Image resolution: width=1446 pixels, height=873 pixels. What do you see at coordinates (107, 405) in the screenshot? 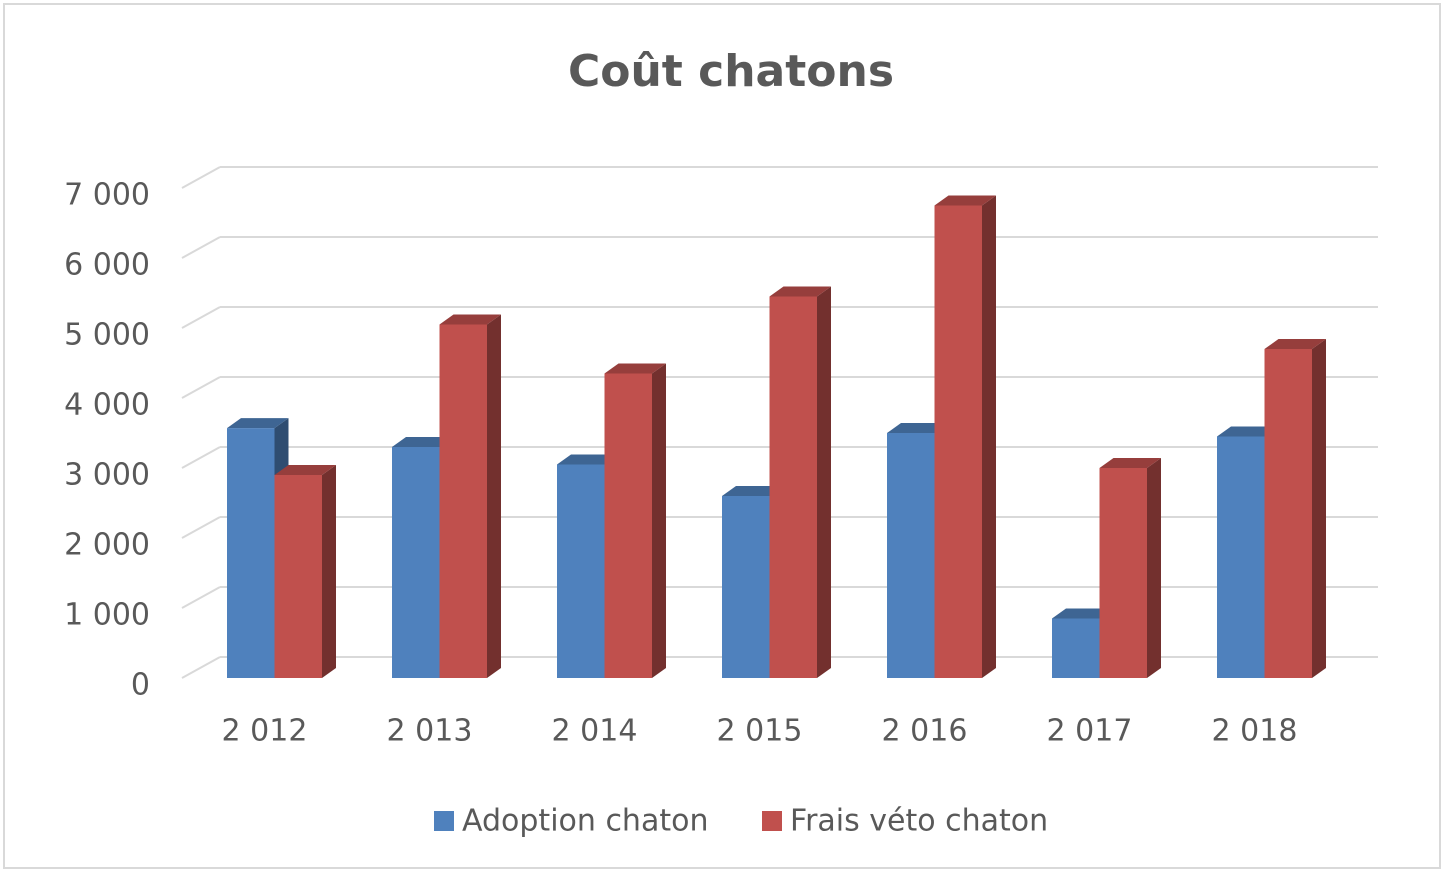
I see `y-tick-label: 4 000` at bounding box center [107, 405].